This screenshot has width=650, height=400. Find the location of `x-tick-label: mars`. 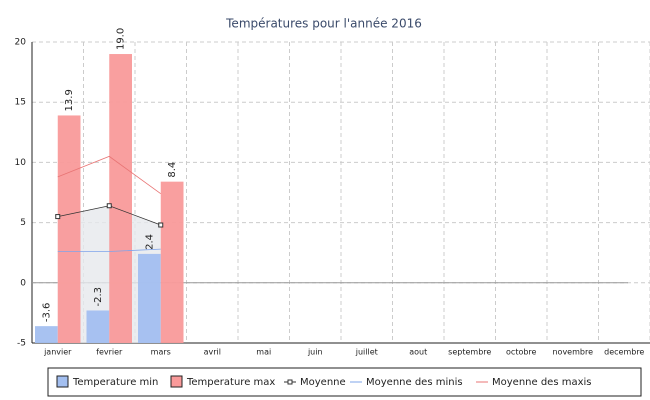

x-tick-label: mars is located at coordinates (161, 352).